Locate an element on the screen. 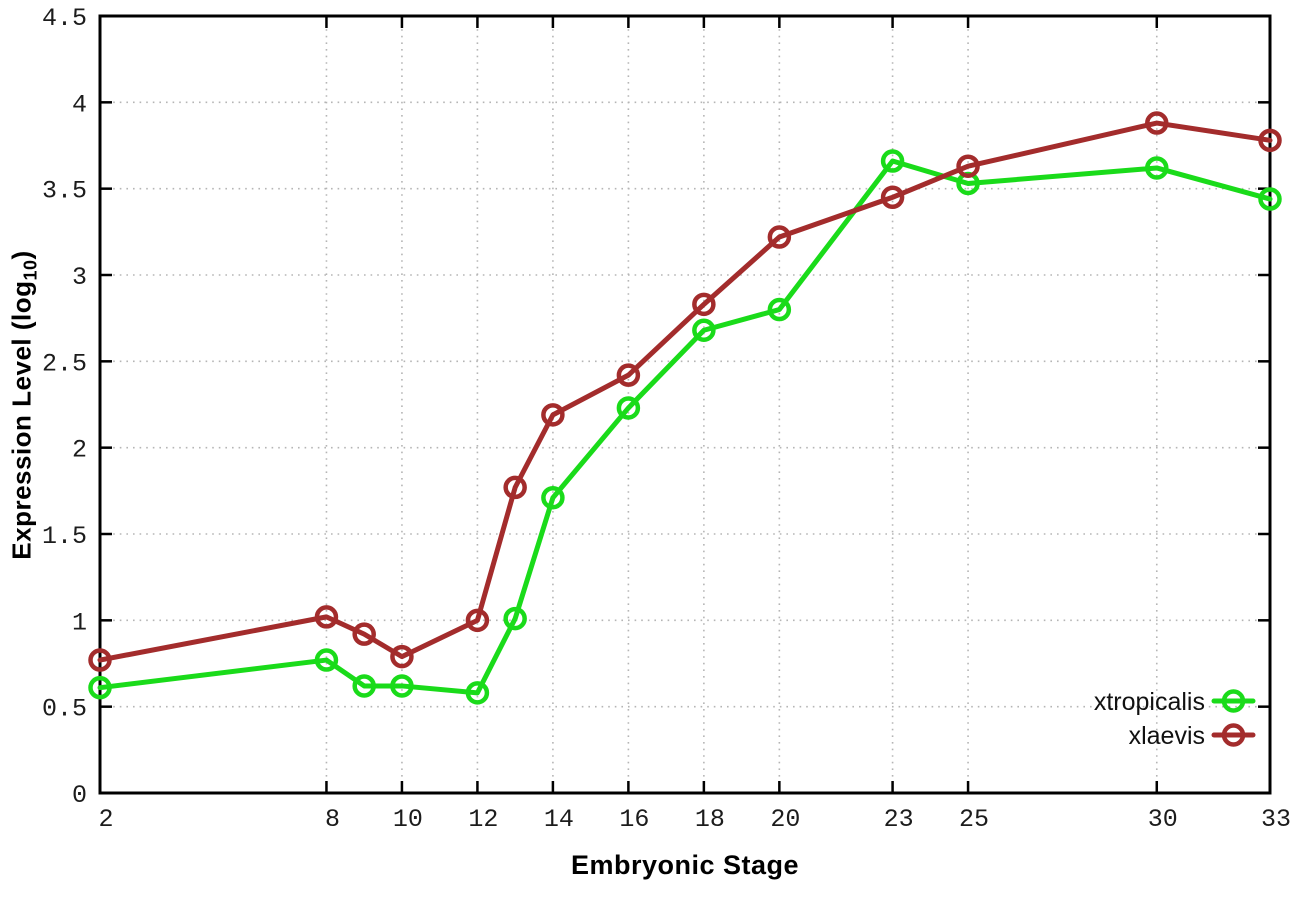  legend-label-xtropicalis: xtropicalis is located at coordinates (1149, 702).